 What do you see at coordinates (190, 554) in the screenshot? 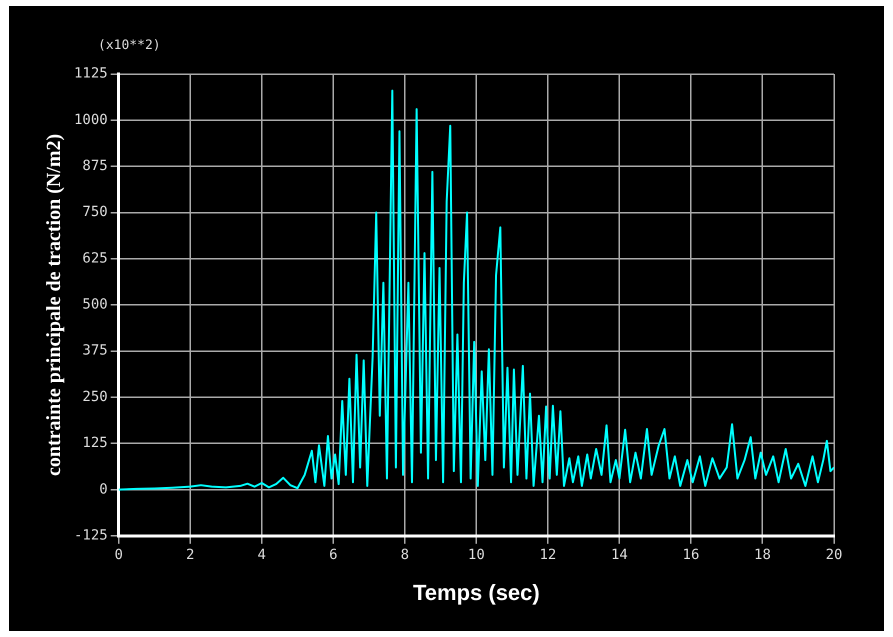
I see `x-tick-label: 2` at bounding box center [190, 554].